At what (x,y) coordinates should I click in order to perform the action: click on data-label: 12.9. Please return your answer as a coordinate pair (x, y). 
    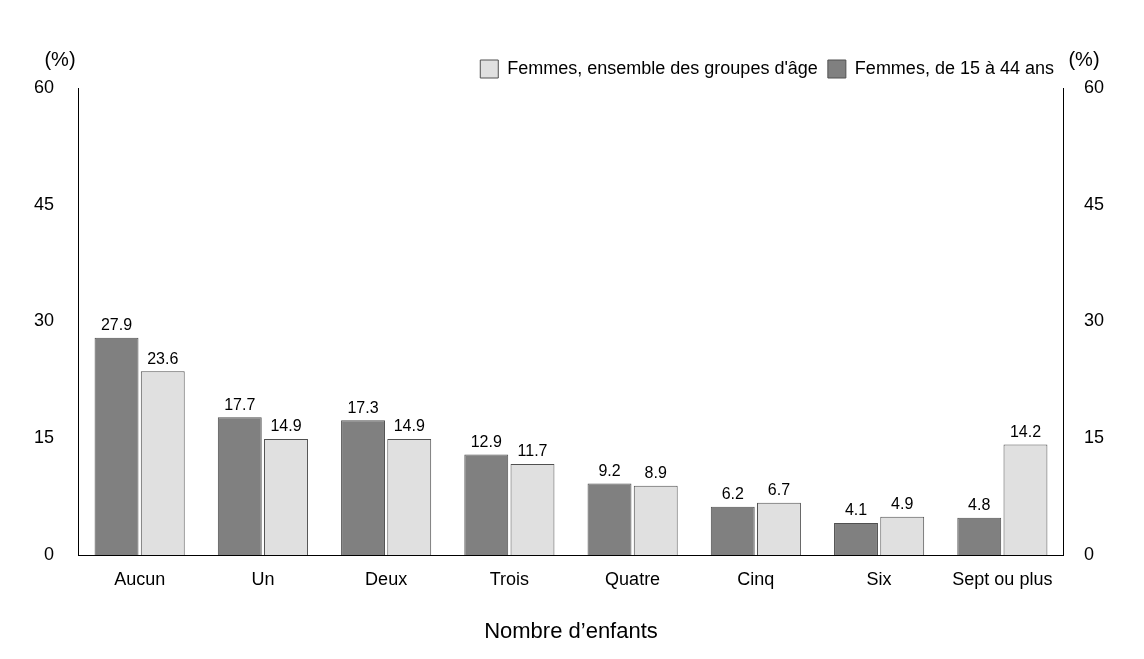
    Looking at the image, I should click on (486, 441).